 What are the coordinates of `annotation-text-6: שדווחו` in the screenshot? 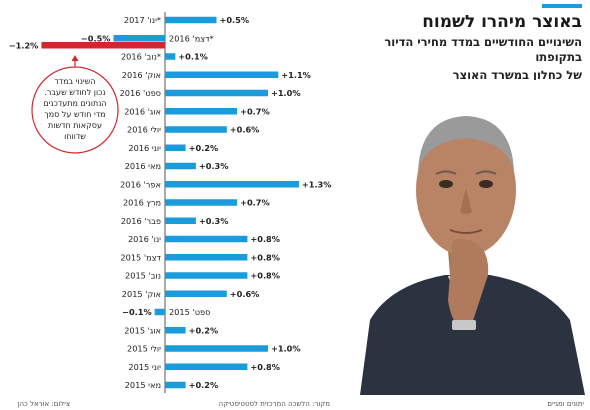 It's located at (75, 136).